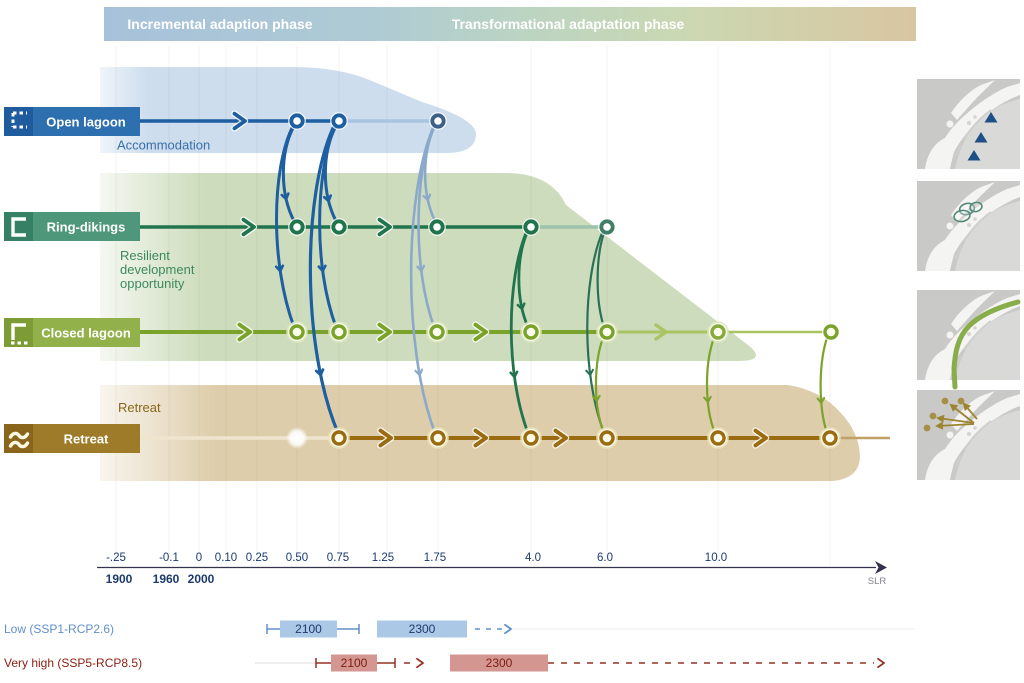 This screenshot has width=1024, height=683. I want to click on svg-text: Resilient, so click(145, 255).